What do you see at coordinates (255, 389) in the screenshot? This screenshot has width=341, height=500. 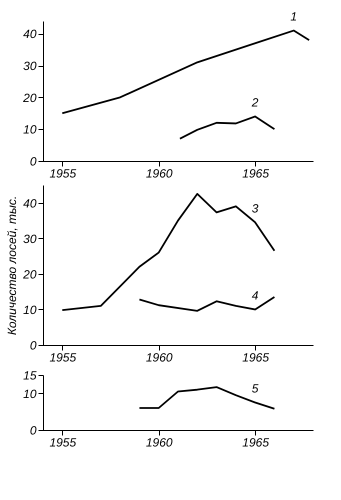 I see `series-label: 5` at bounding box center [255, 389].